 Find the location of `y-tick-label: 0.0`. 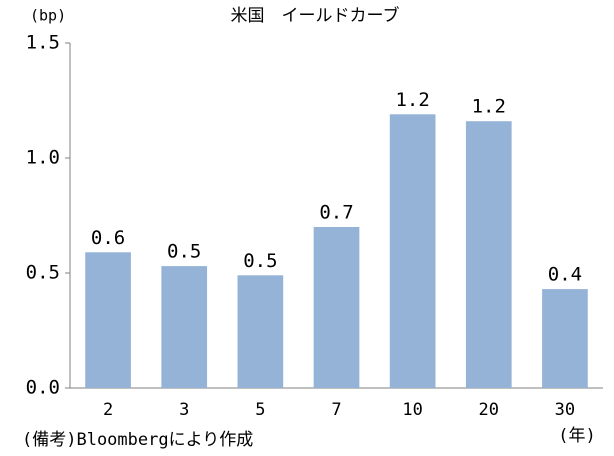

y-tick-label: 0.0 is located at coordinates (43, 388).